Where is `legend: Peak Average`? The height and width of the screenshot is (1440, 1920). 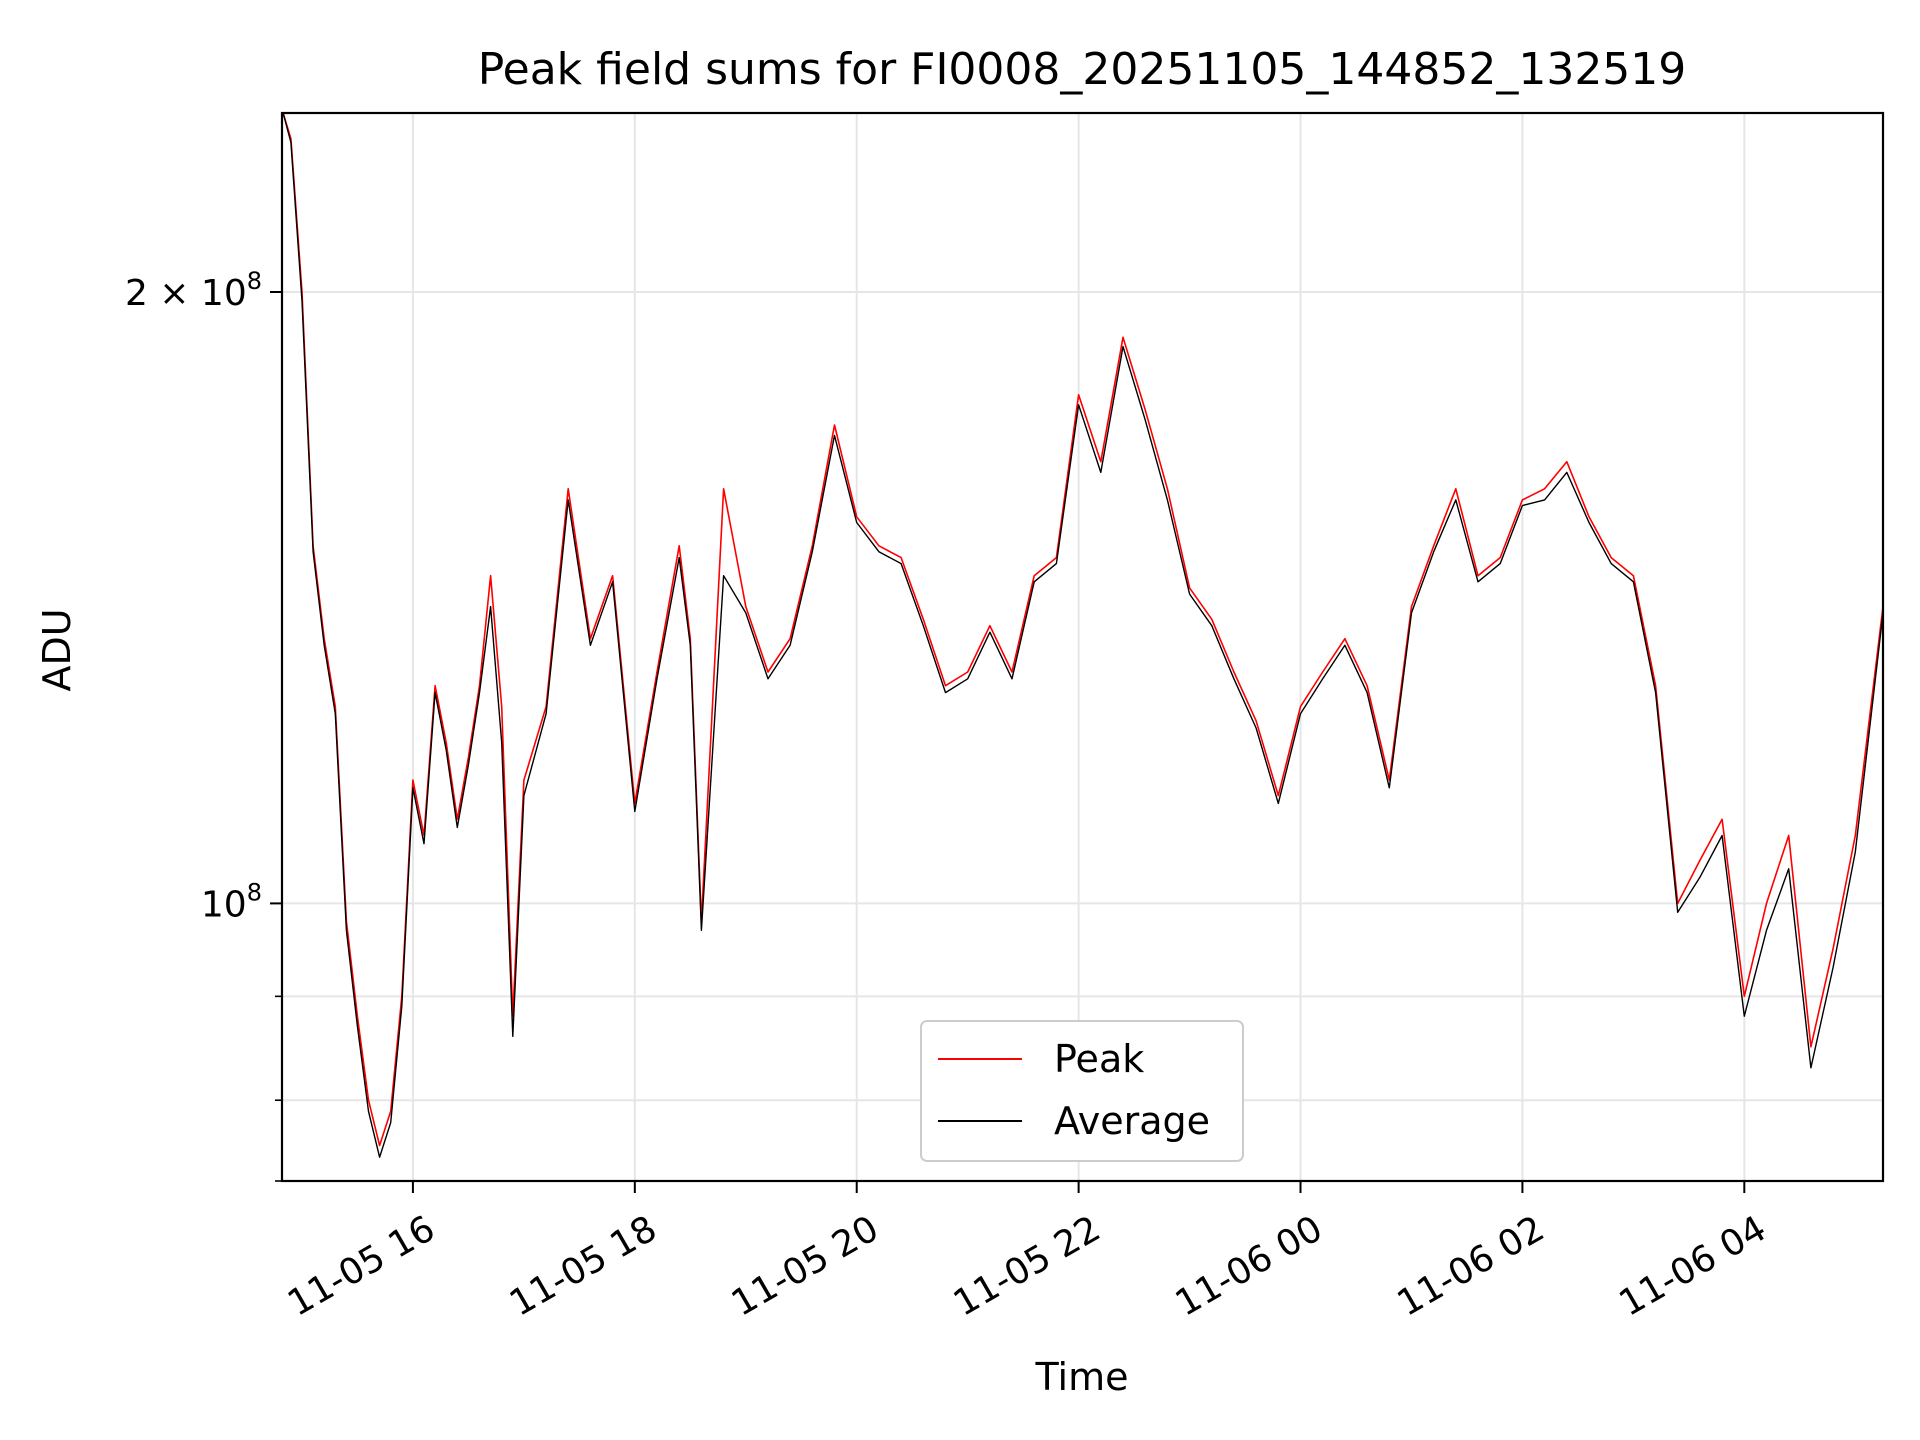 legend: Peak Average is located at coordinates (1082, 1091).